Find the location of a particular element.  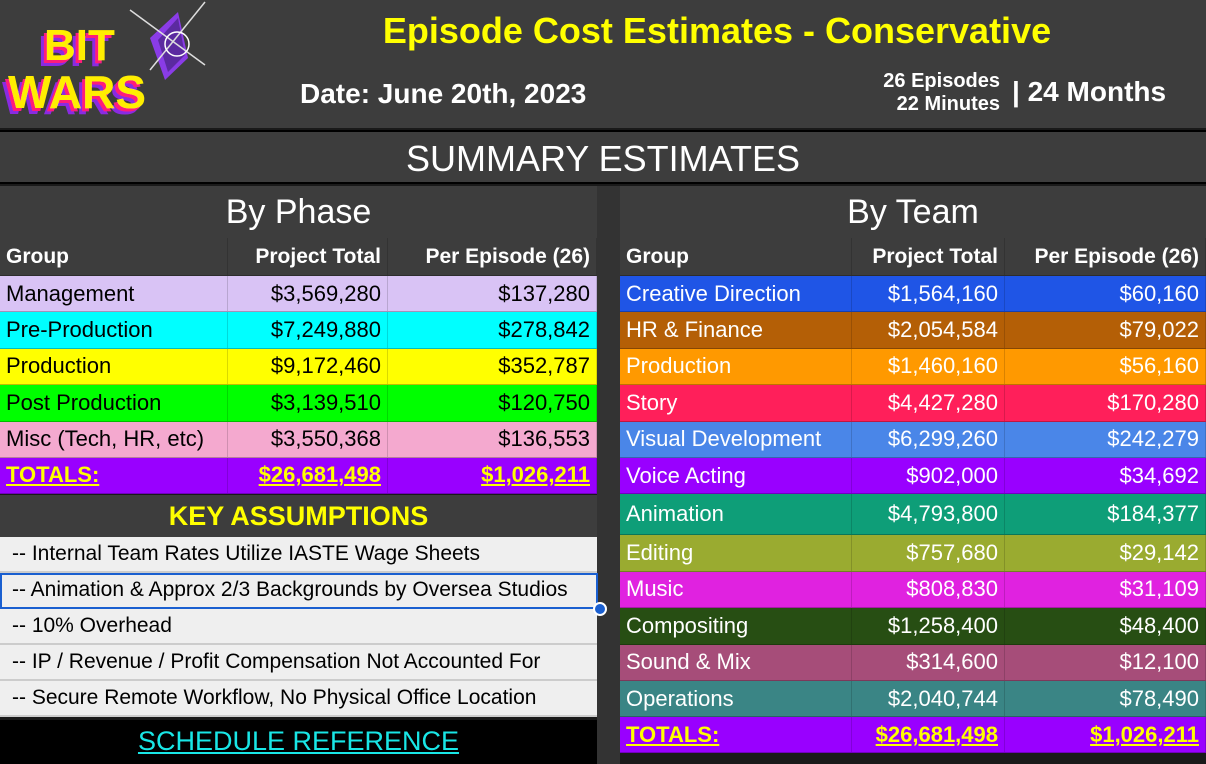

table-row: Voice Acting $902,000 $34,692 is located at coordinates (913, 476).